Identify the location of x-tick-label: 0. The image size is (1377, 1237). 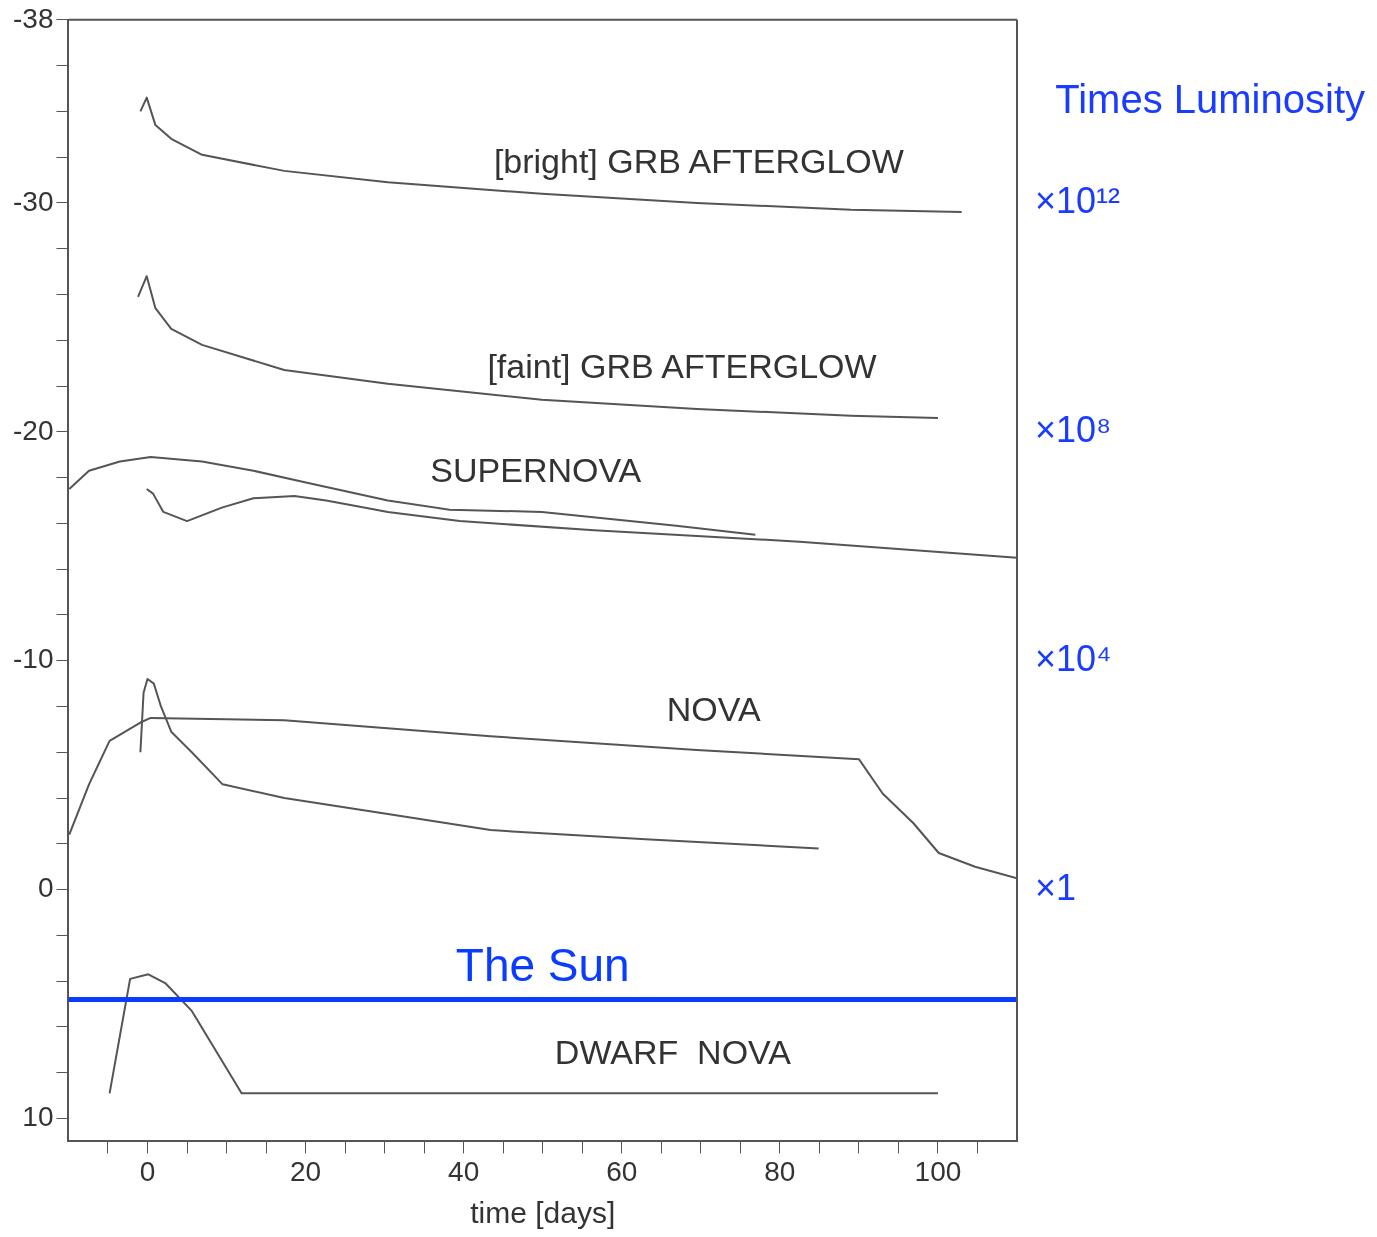
(147, 1171).